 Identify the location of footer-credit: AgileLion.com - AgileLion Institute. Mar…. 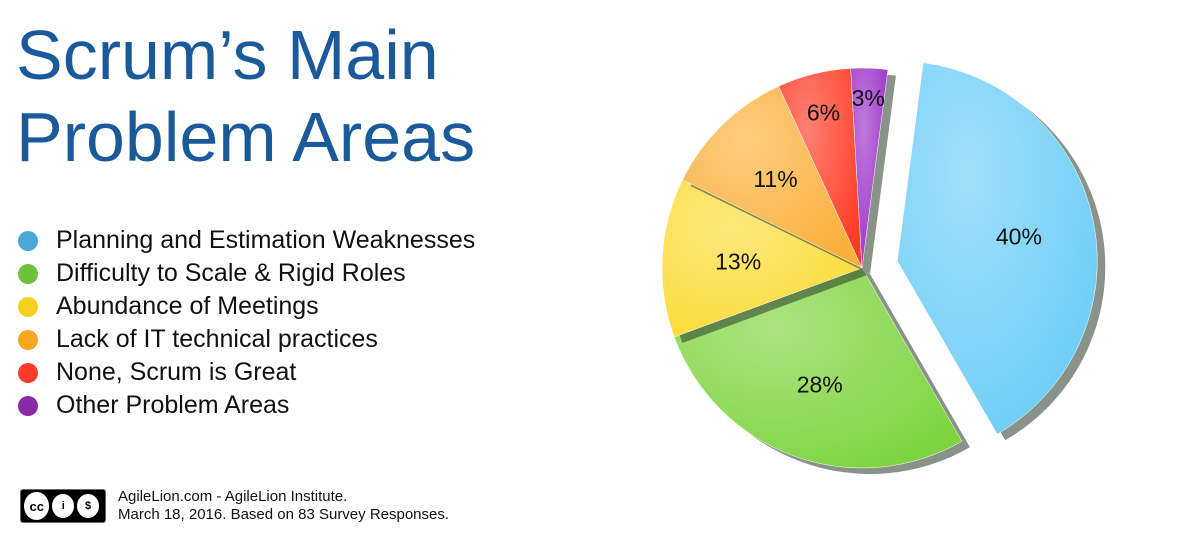
(283, 506).